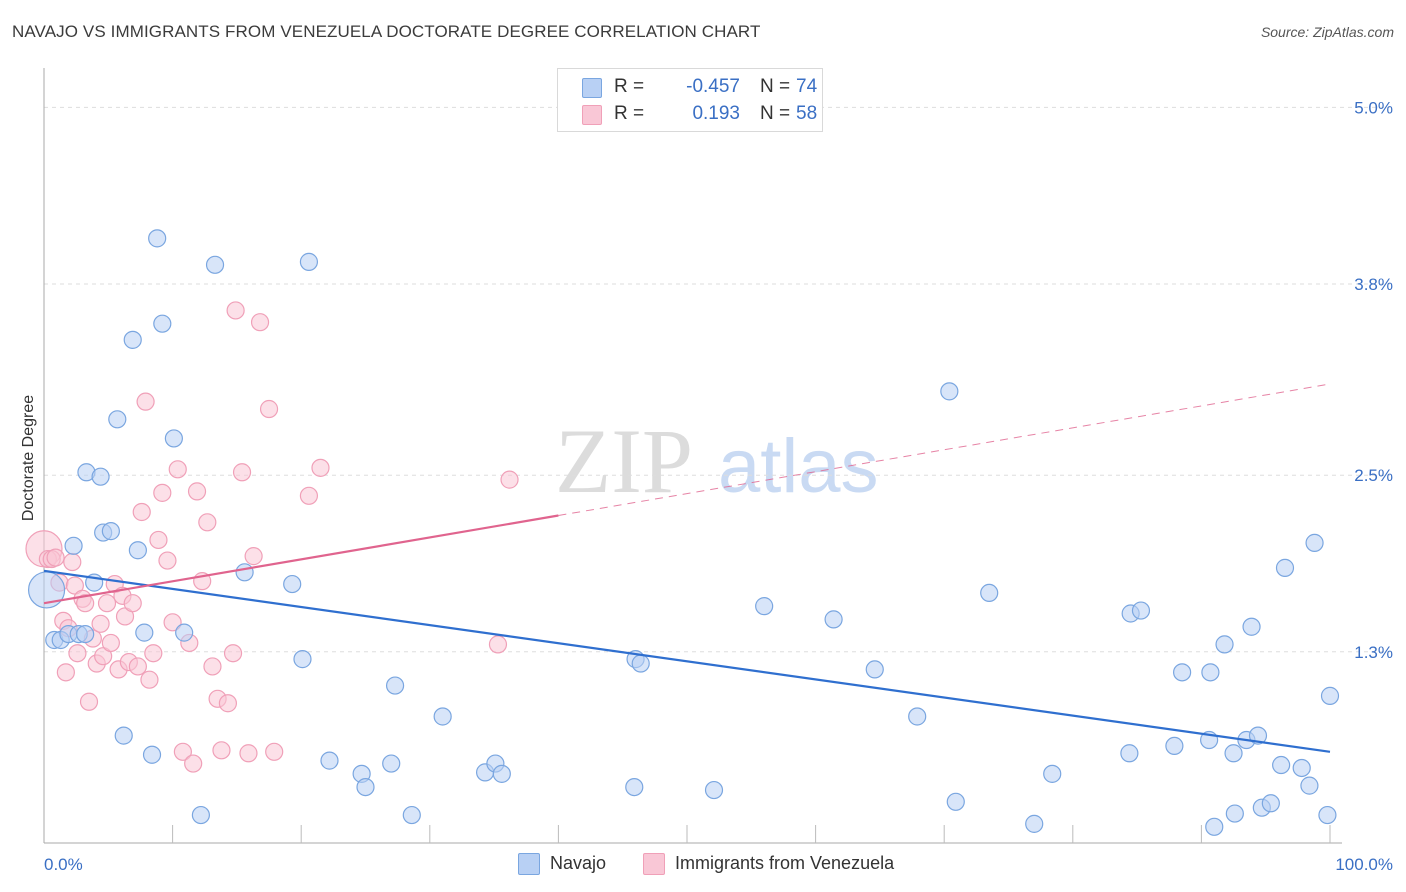 This screenshot has height=892, width=1406. I want to click on y-tick-labels: 1.3% 2.5% 3.8% 5.0%, so click(1373, 379).